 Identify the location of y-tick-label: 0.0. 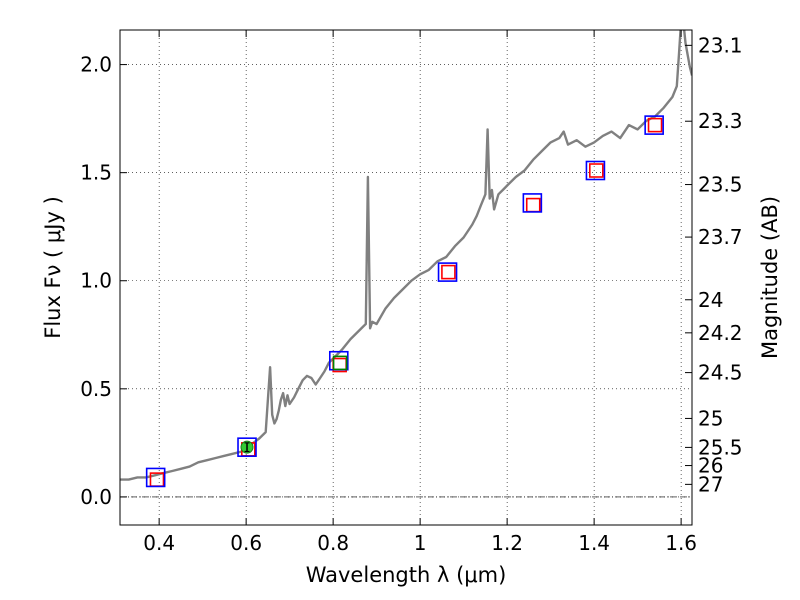
(96, 497).